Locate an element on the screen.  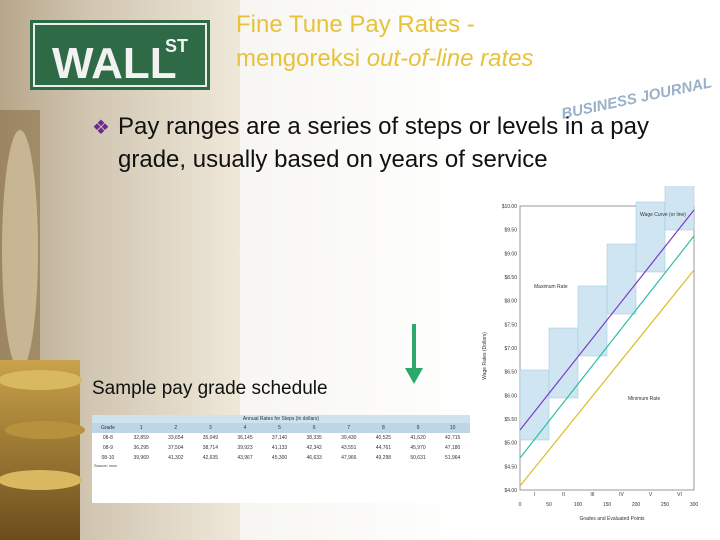
table-cell: 6 is located at coordinates (314, 428).